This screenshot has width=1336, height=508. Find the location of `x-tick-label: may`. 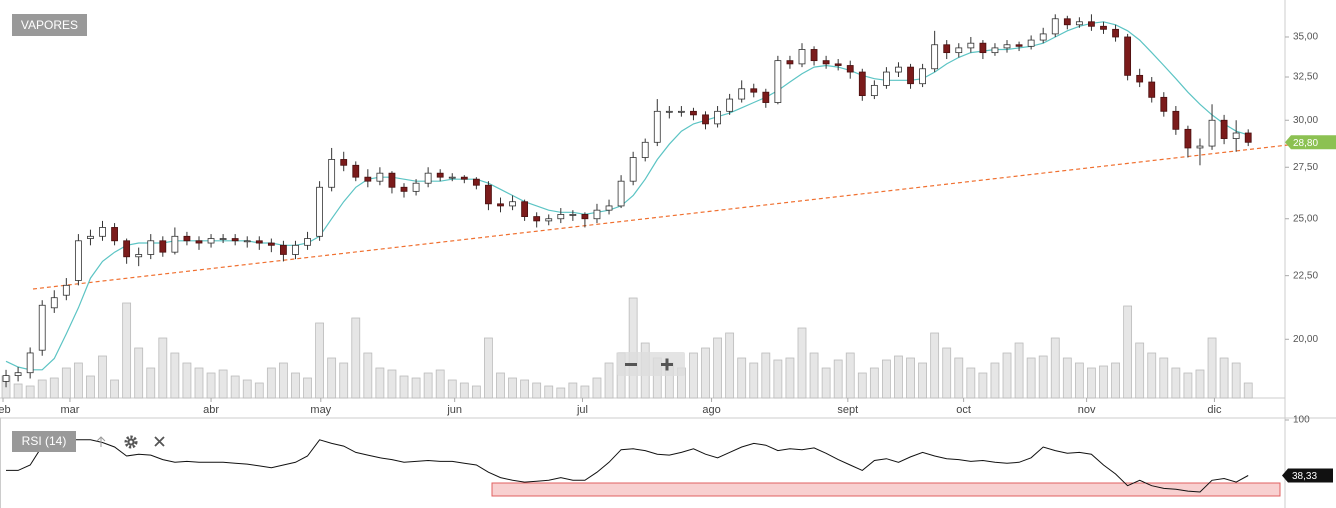

x-tick-label: may is located at coordinates (320, 410).